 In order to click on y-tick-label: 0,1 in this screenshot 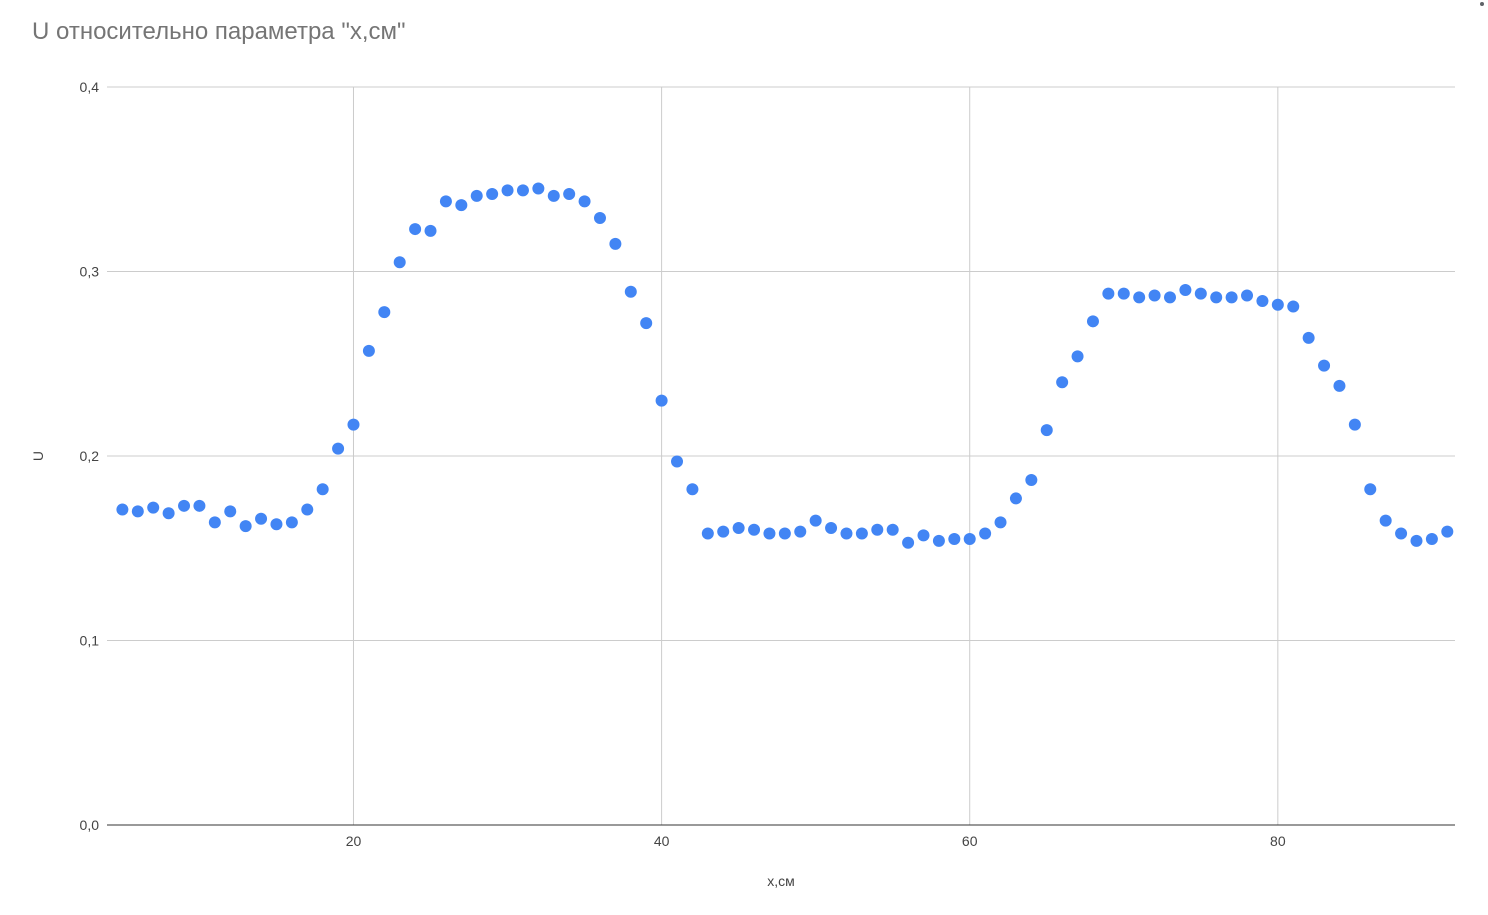, I will do `click(90, 641)`.